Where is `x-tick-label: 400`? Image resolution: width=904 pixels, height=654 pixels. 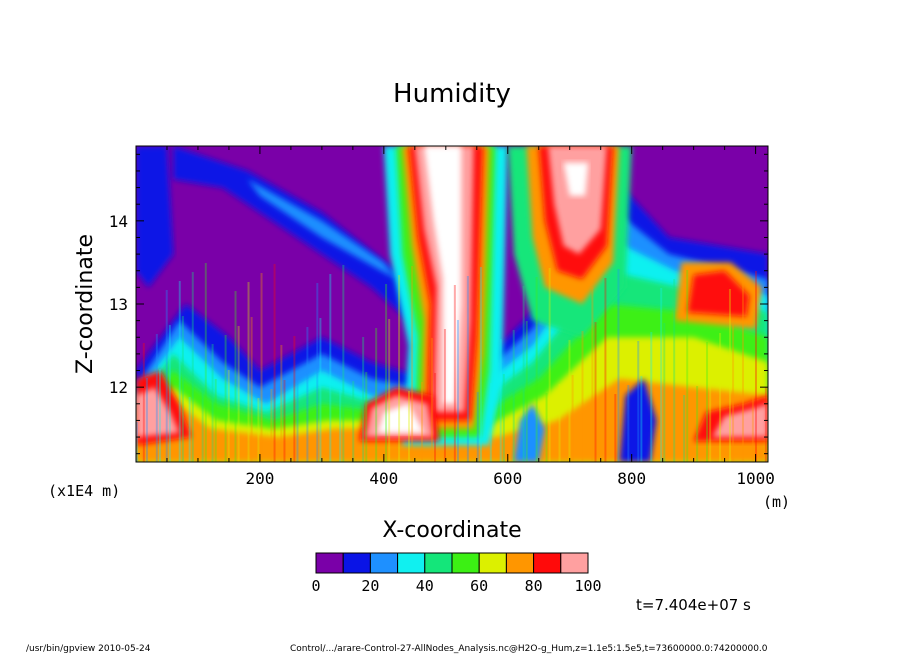 x-tick-label: 400 is located at coordinates (383, 478).